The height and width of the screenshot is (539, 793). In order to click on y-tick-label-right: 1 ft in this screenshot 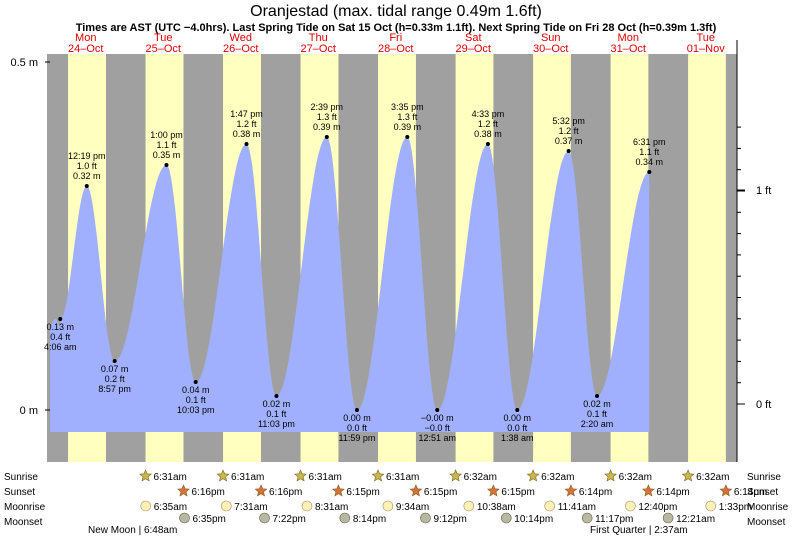, I will do `click(763, 191)`.